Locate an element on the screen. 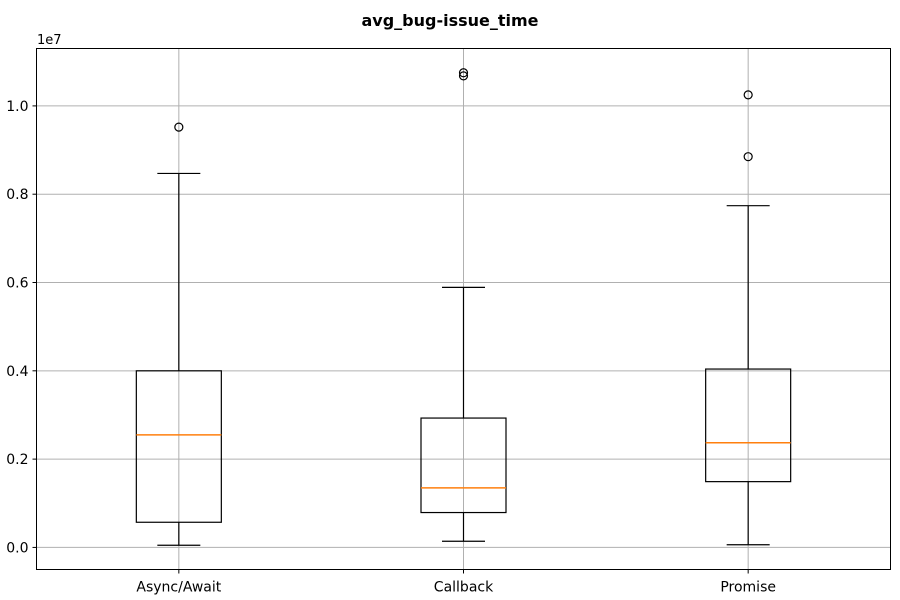  y-tick-label: 1.0 is located at coordinates (17, 107).